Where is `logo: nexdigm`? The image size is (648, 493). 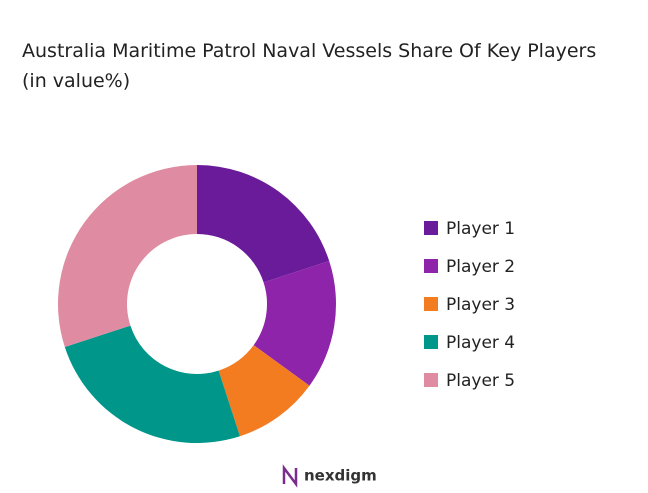 logo: nexdigm is located at coordinates (329, 476).